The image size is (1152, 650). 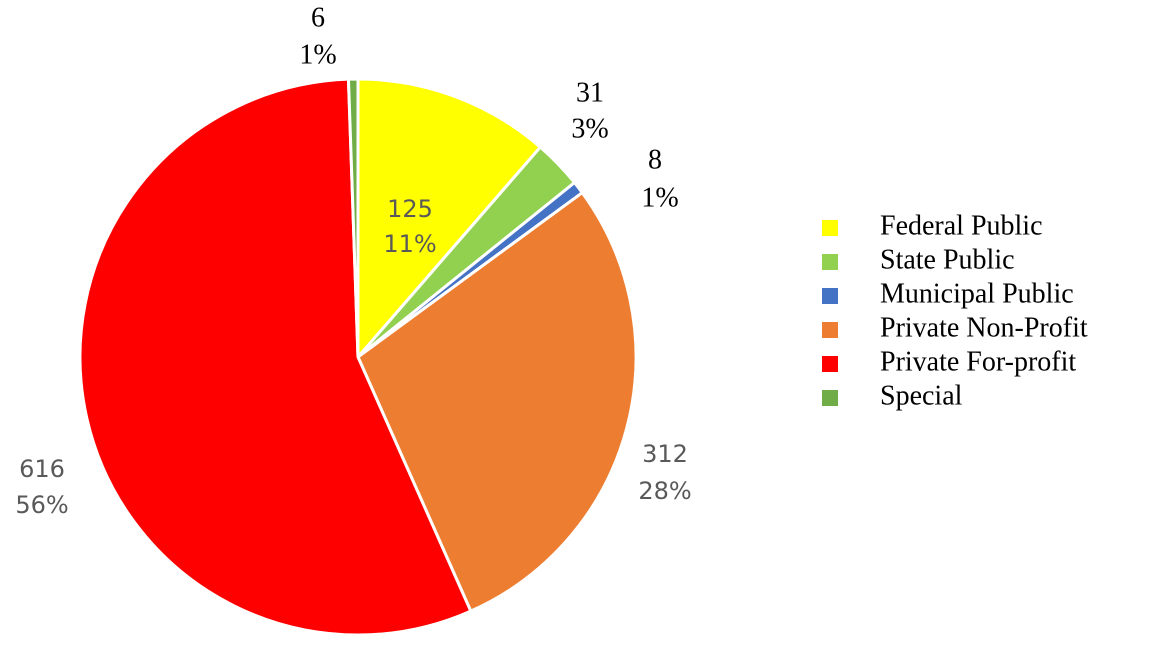 I want to click on data-label: 8, so click(x=655, y=159).